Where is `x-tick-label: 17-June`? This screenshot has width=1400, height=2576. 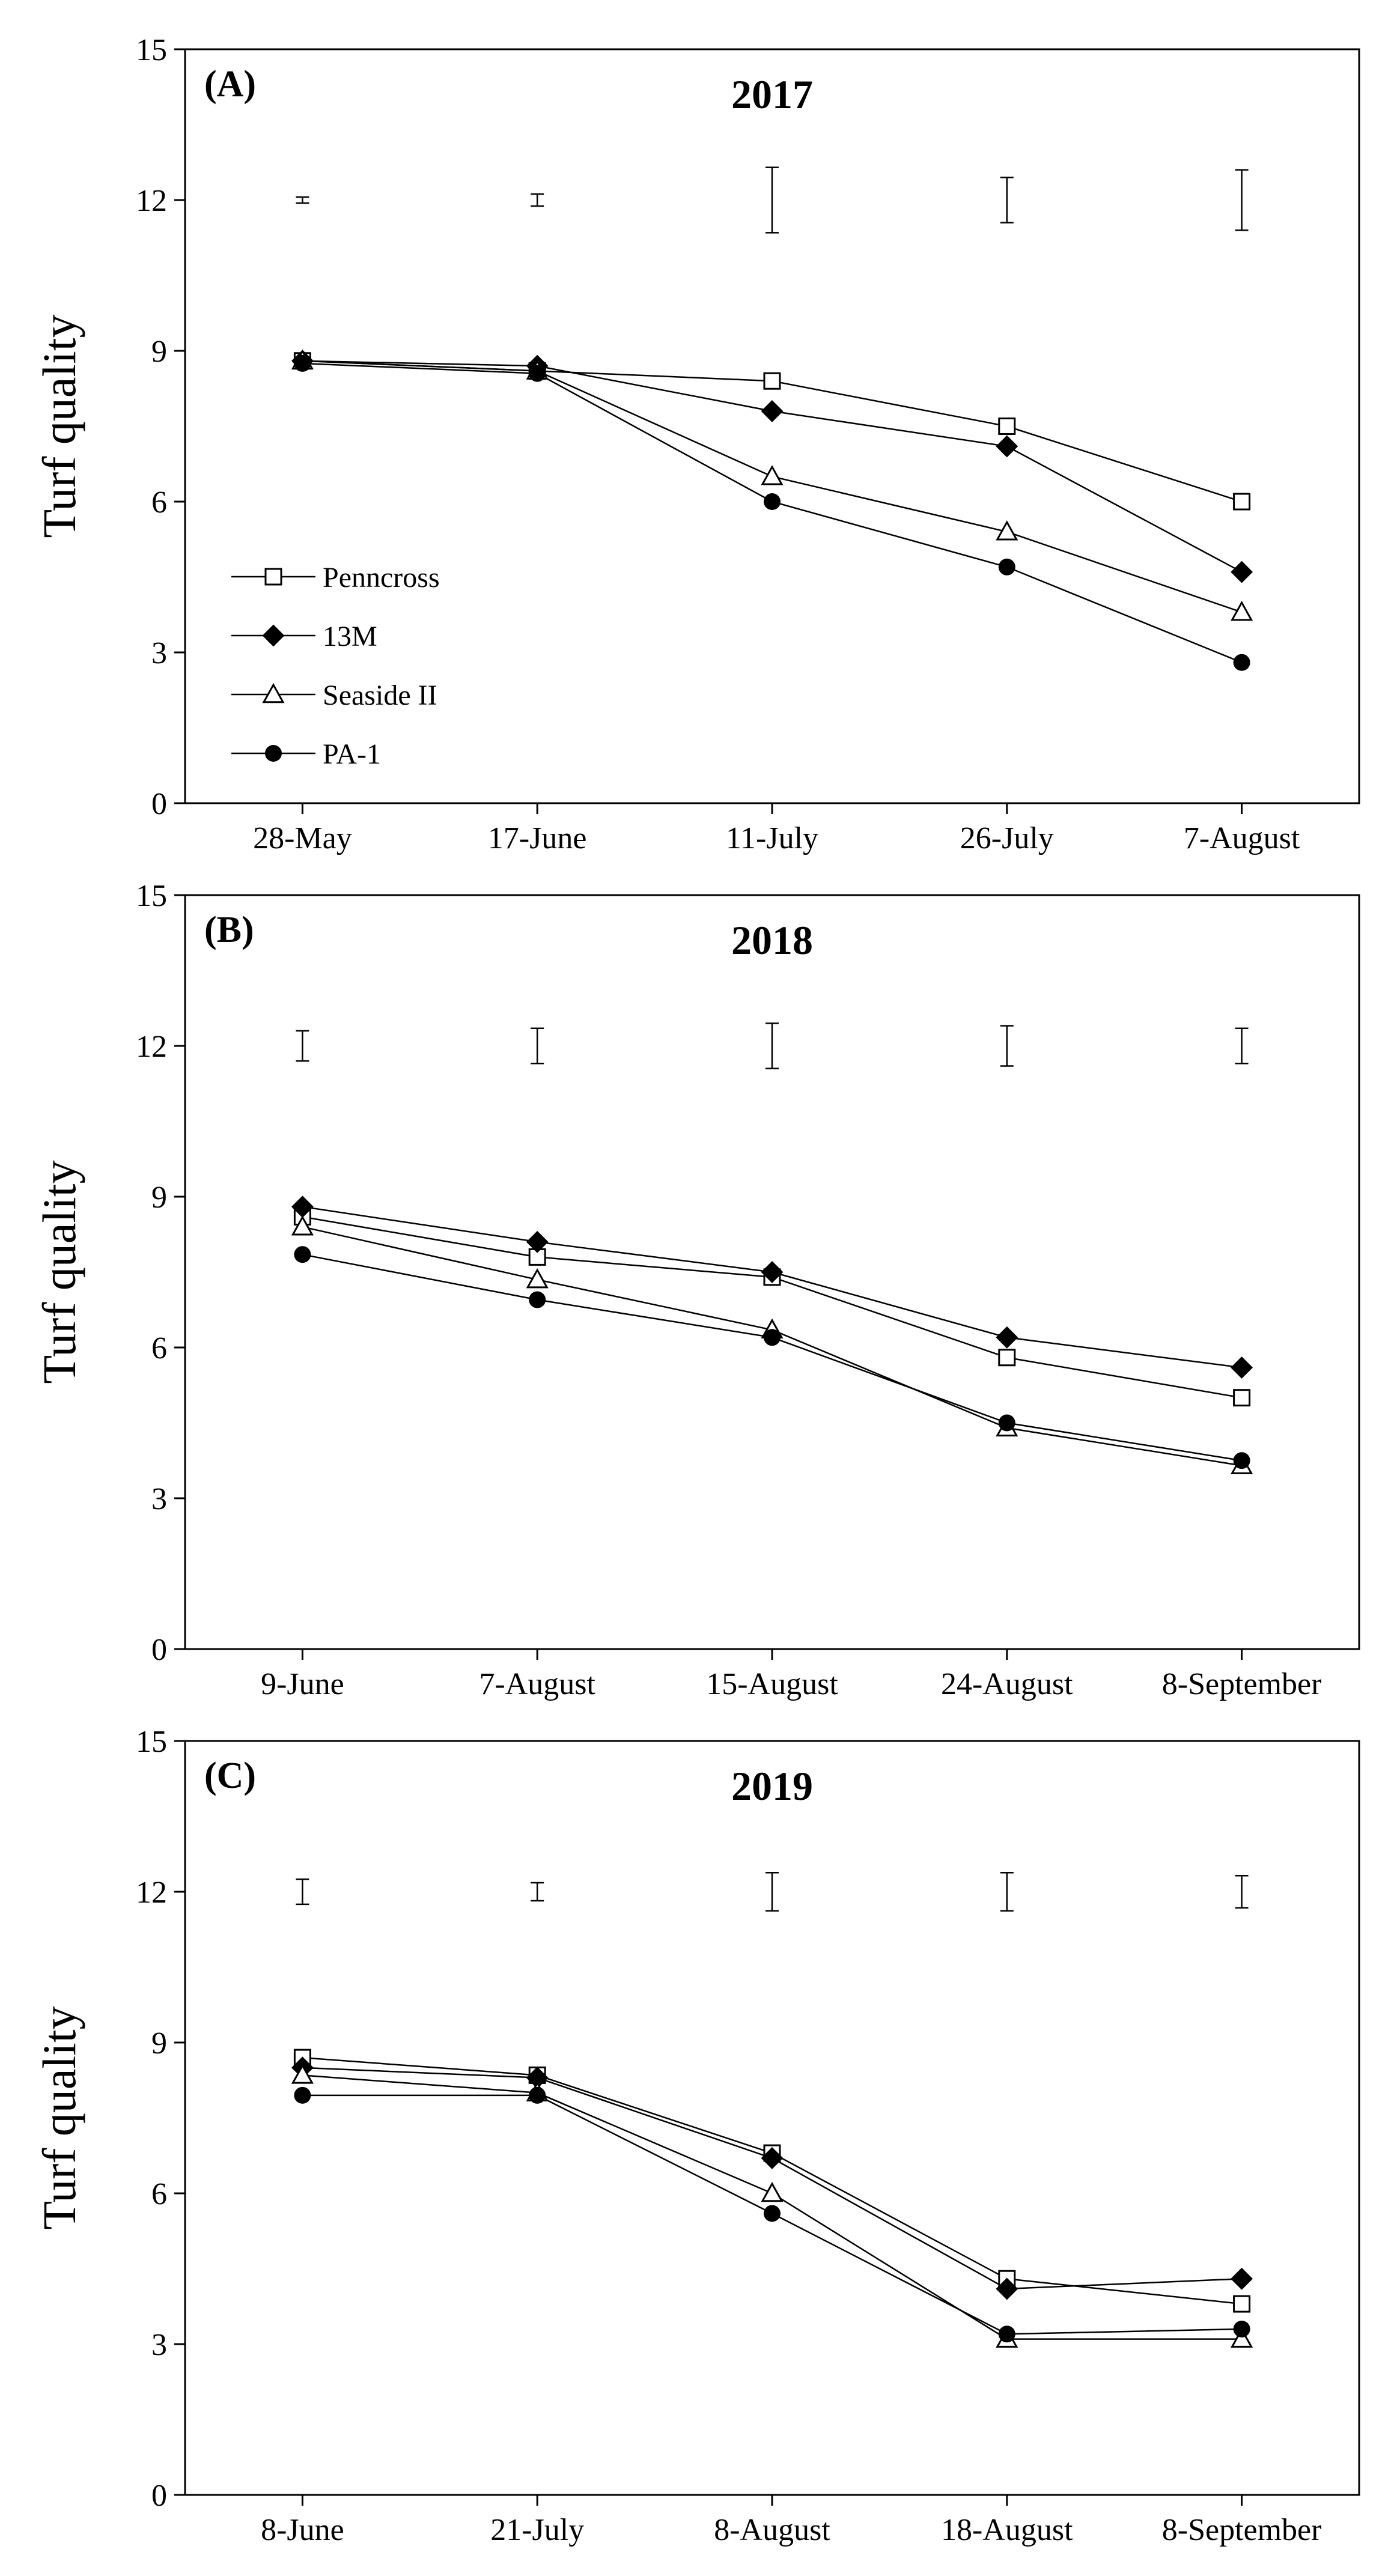 x-tick-label: 17-June is located at coordinates (537, 838).